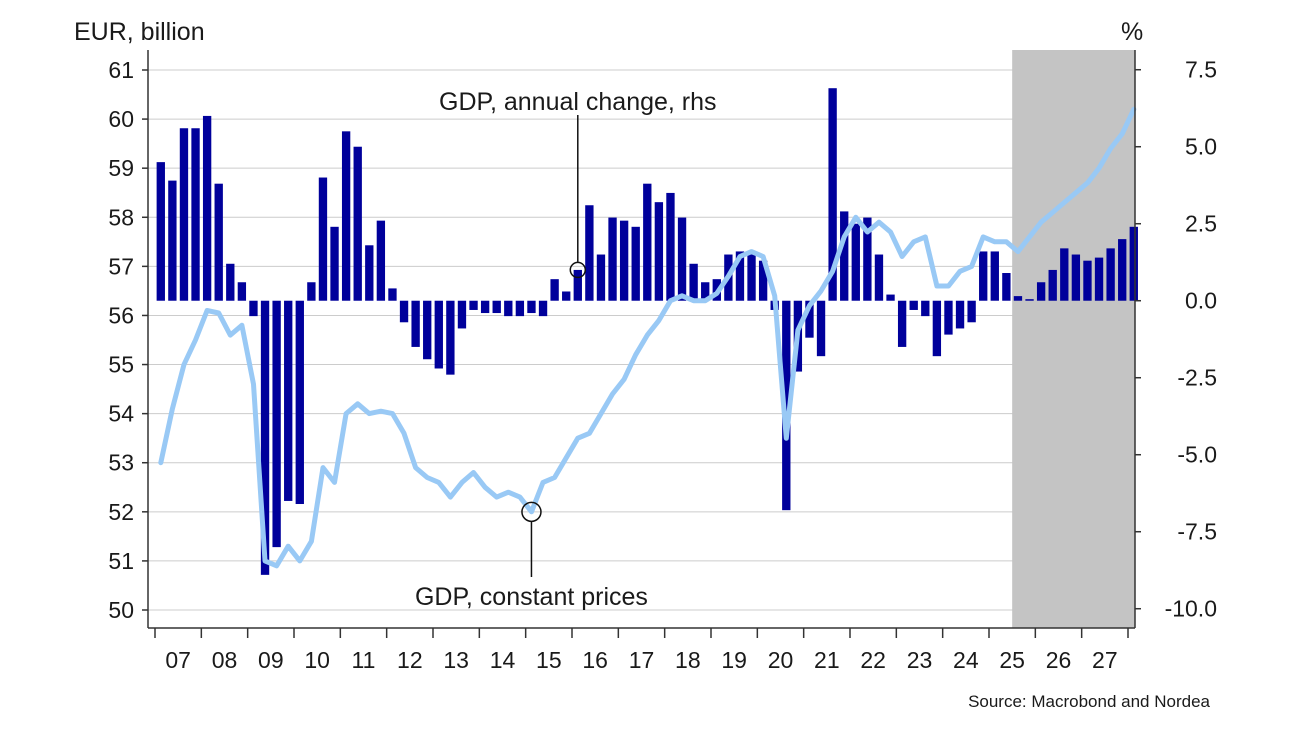 This screenshot has height=731, width=1300. I want to click on right-tick-label: 0.0, so click(1201, 301).